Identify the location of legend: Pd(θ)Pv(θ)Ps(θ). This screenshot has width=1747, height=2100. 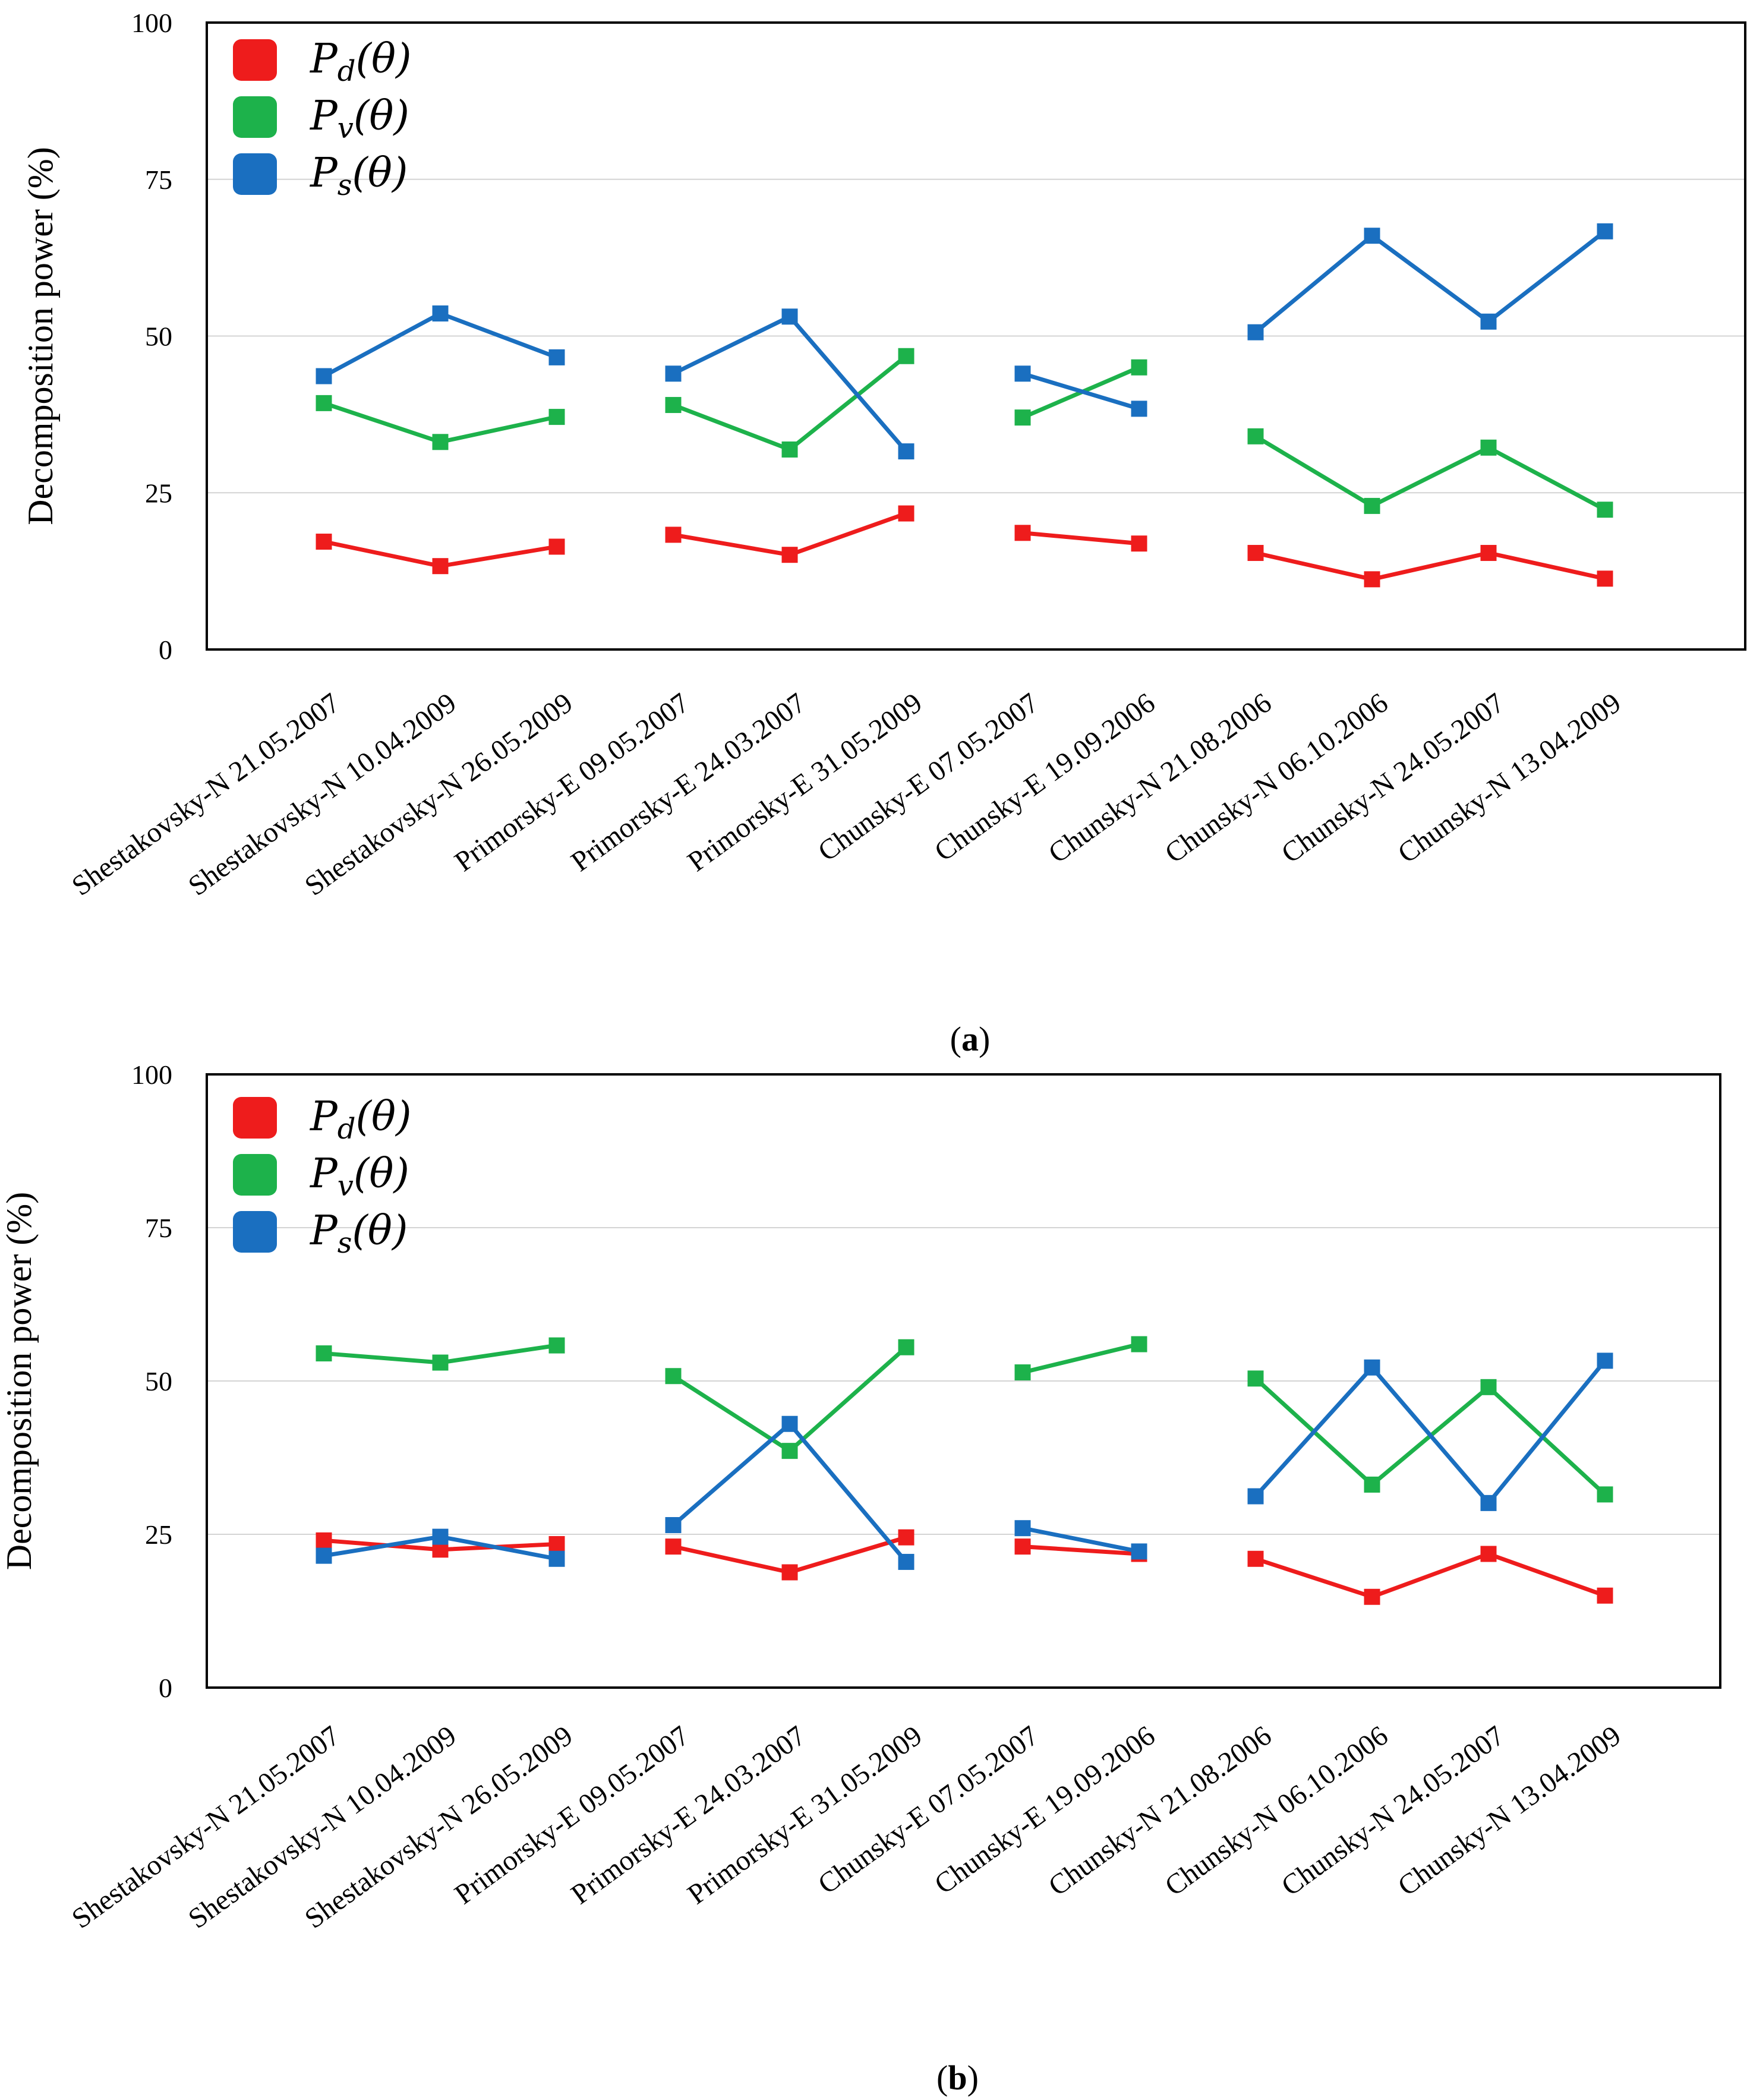
(322, 119).